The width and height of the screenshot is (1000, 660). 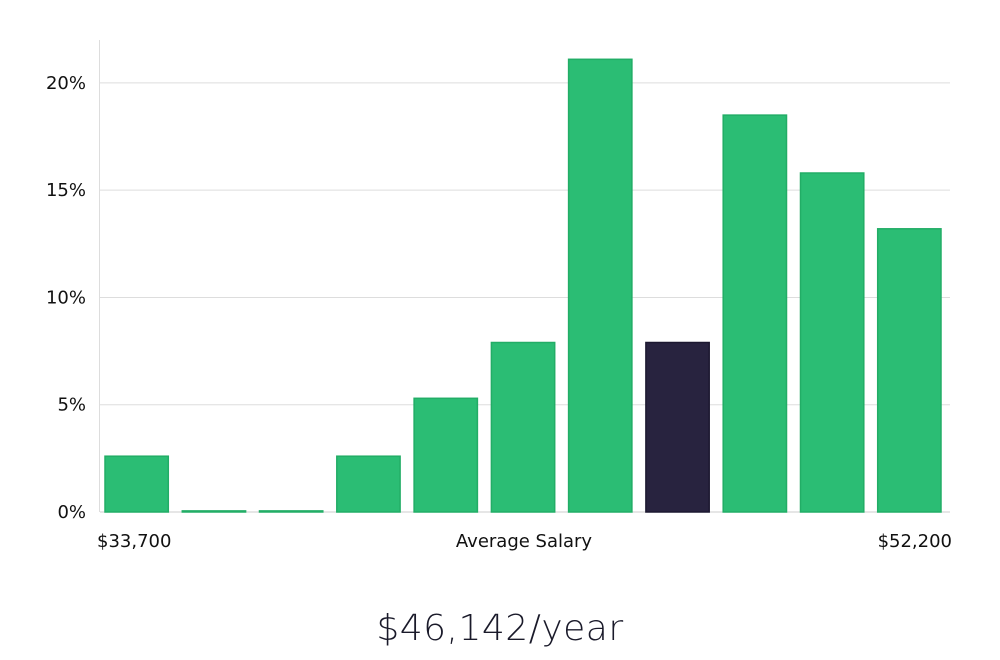 I want to click on y-tick-label-4: 20%, so click(x=66, y=83).